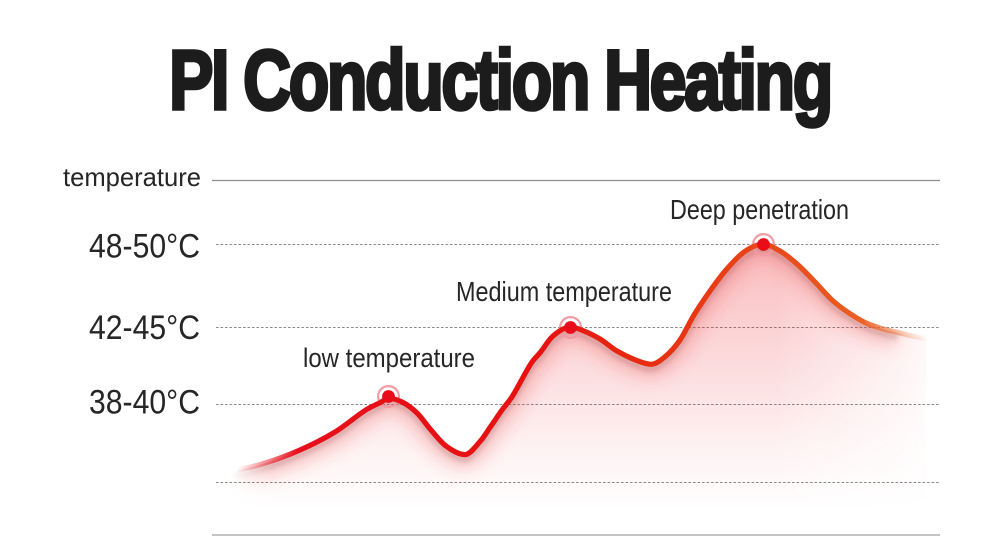 This screenshot has height=553, width=1000. I want to click on svg-text: Medium temperature, so click(564, 291).